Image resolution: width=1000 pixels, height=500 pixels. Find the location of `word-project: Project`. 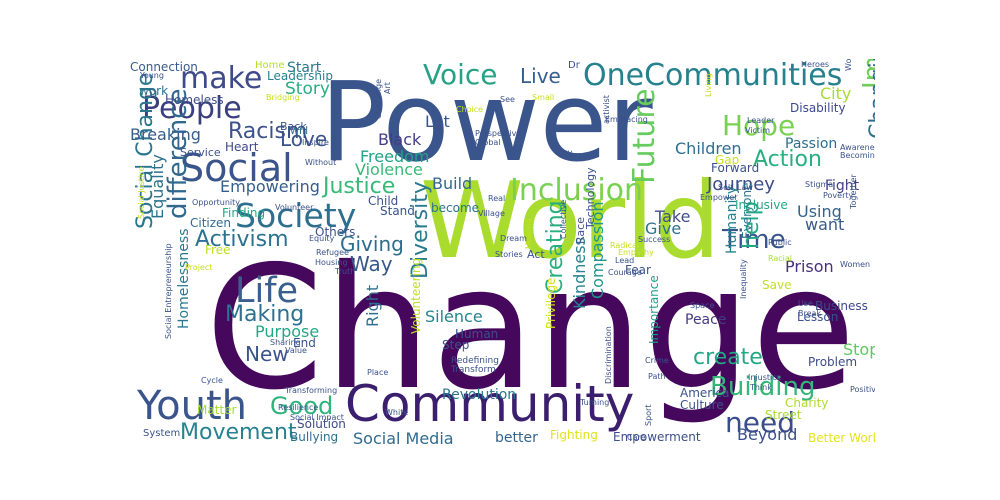

word-project: Project is located at coordinates (199, 267).